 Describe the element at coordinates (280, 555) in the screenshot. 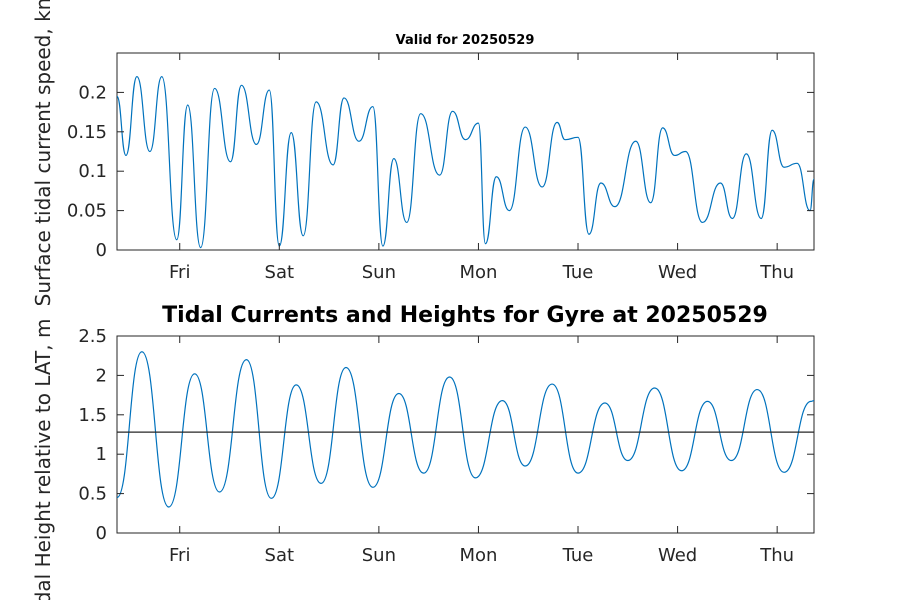

I see `tidal-height-x-tick-label: Sat` at that location.